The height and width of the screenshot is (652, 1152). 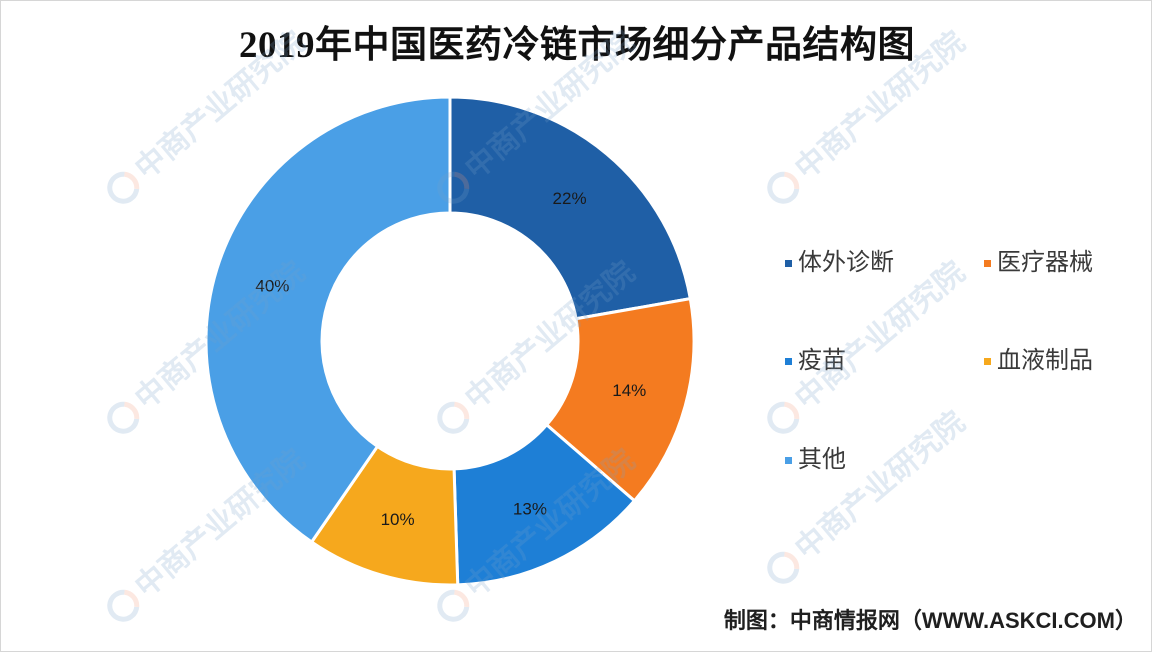 What do you see at coordinates (570, 198) in the screenshot?
I see `data-label-in-vitro-diagnostics: 22%` at bounding box center [570, 198].